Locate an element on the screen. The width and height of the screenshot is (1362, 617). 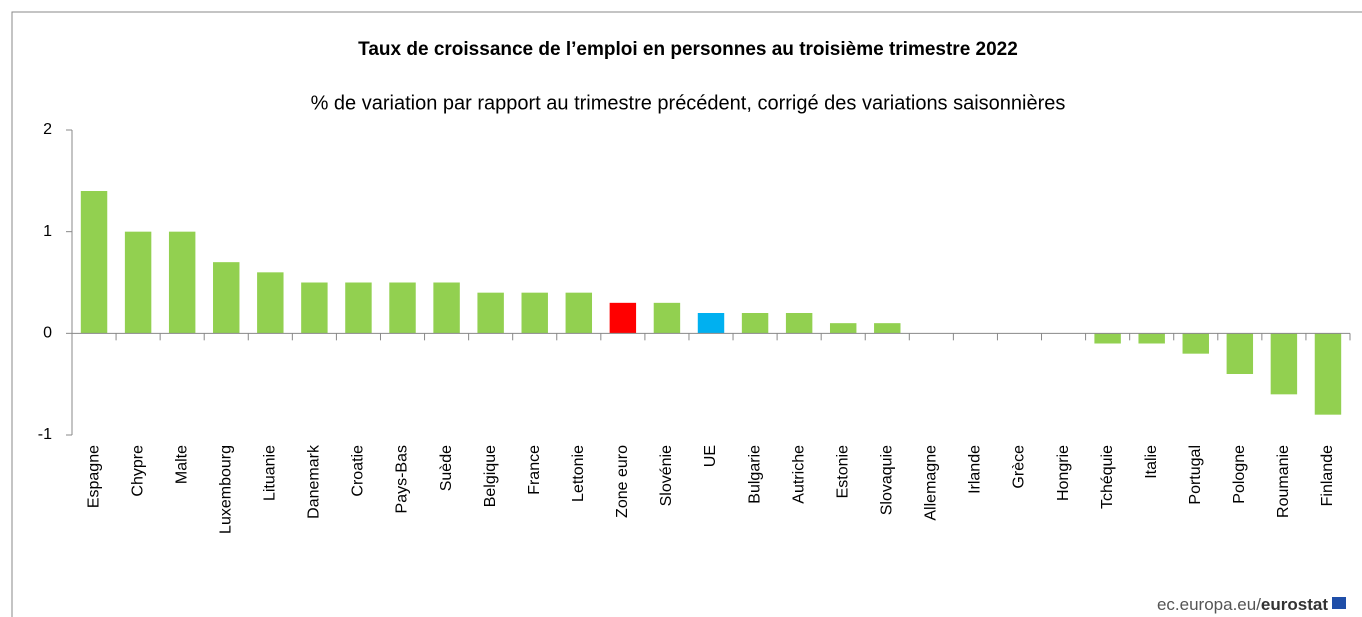
x-tick-label: Finlande is located at coordinates (1327, 475).